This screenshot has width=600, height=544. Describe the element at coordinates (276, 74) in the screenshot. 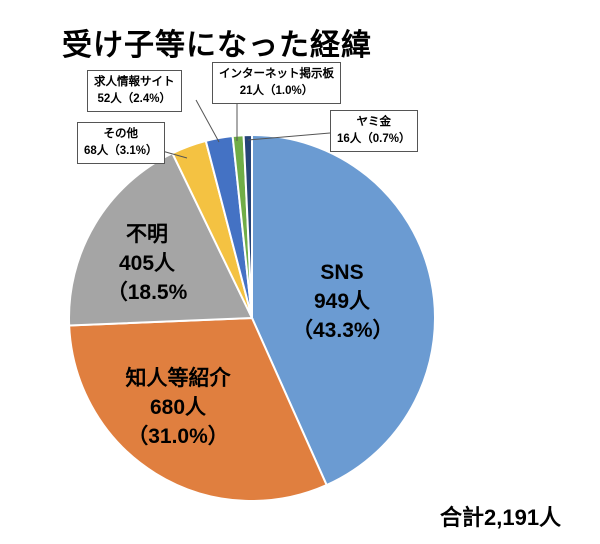

I see `callout-keijiban-name: インターネット掲示板` at that location.